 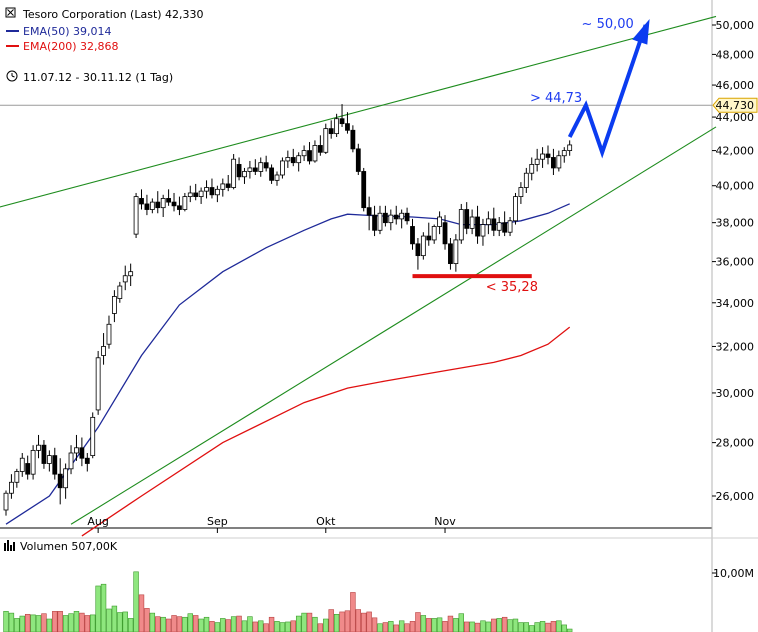 I want to click on price-marker: 44,730, so click(x=735, y=105).